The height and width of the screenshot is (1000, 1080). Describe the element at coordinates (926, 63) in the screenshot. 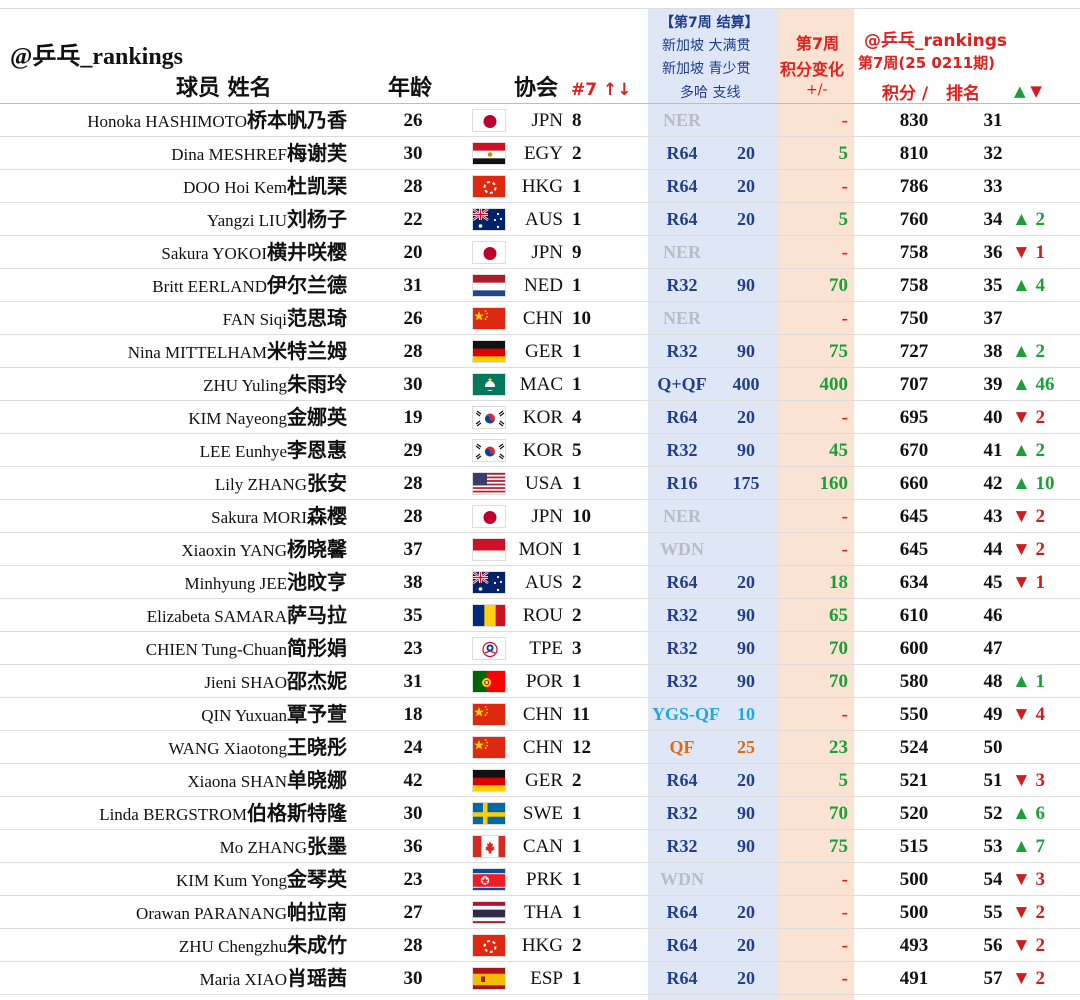

I see `header-rank-line2: 第7周(25 0211期)` at that location.